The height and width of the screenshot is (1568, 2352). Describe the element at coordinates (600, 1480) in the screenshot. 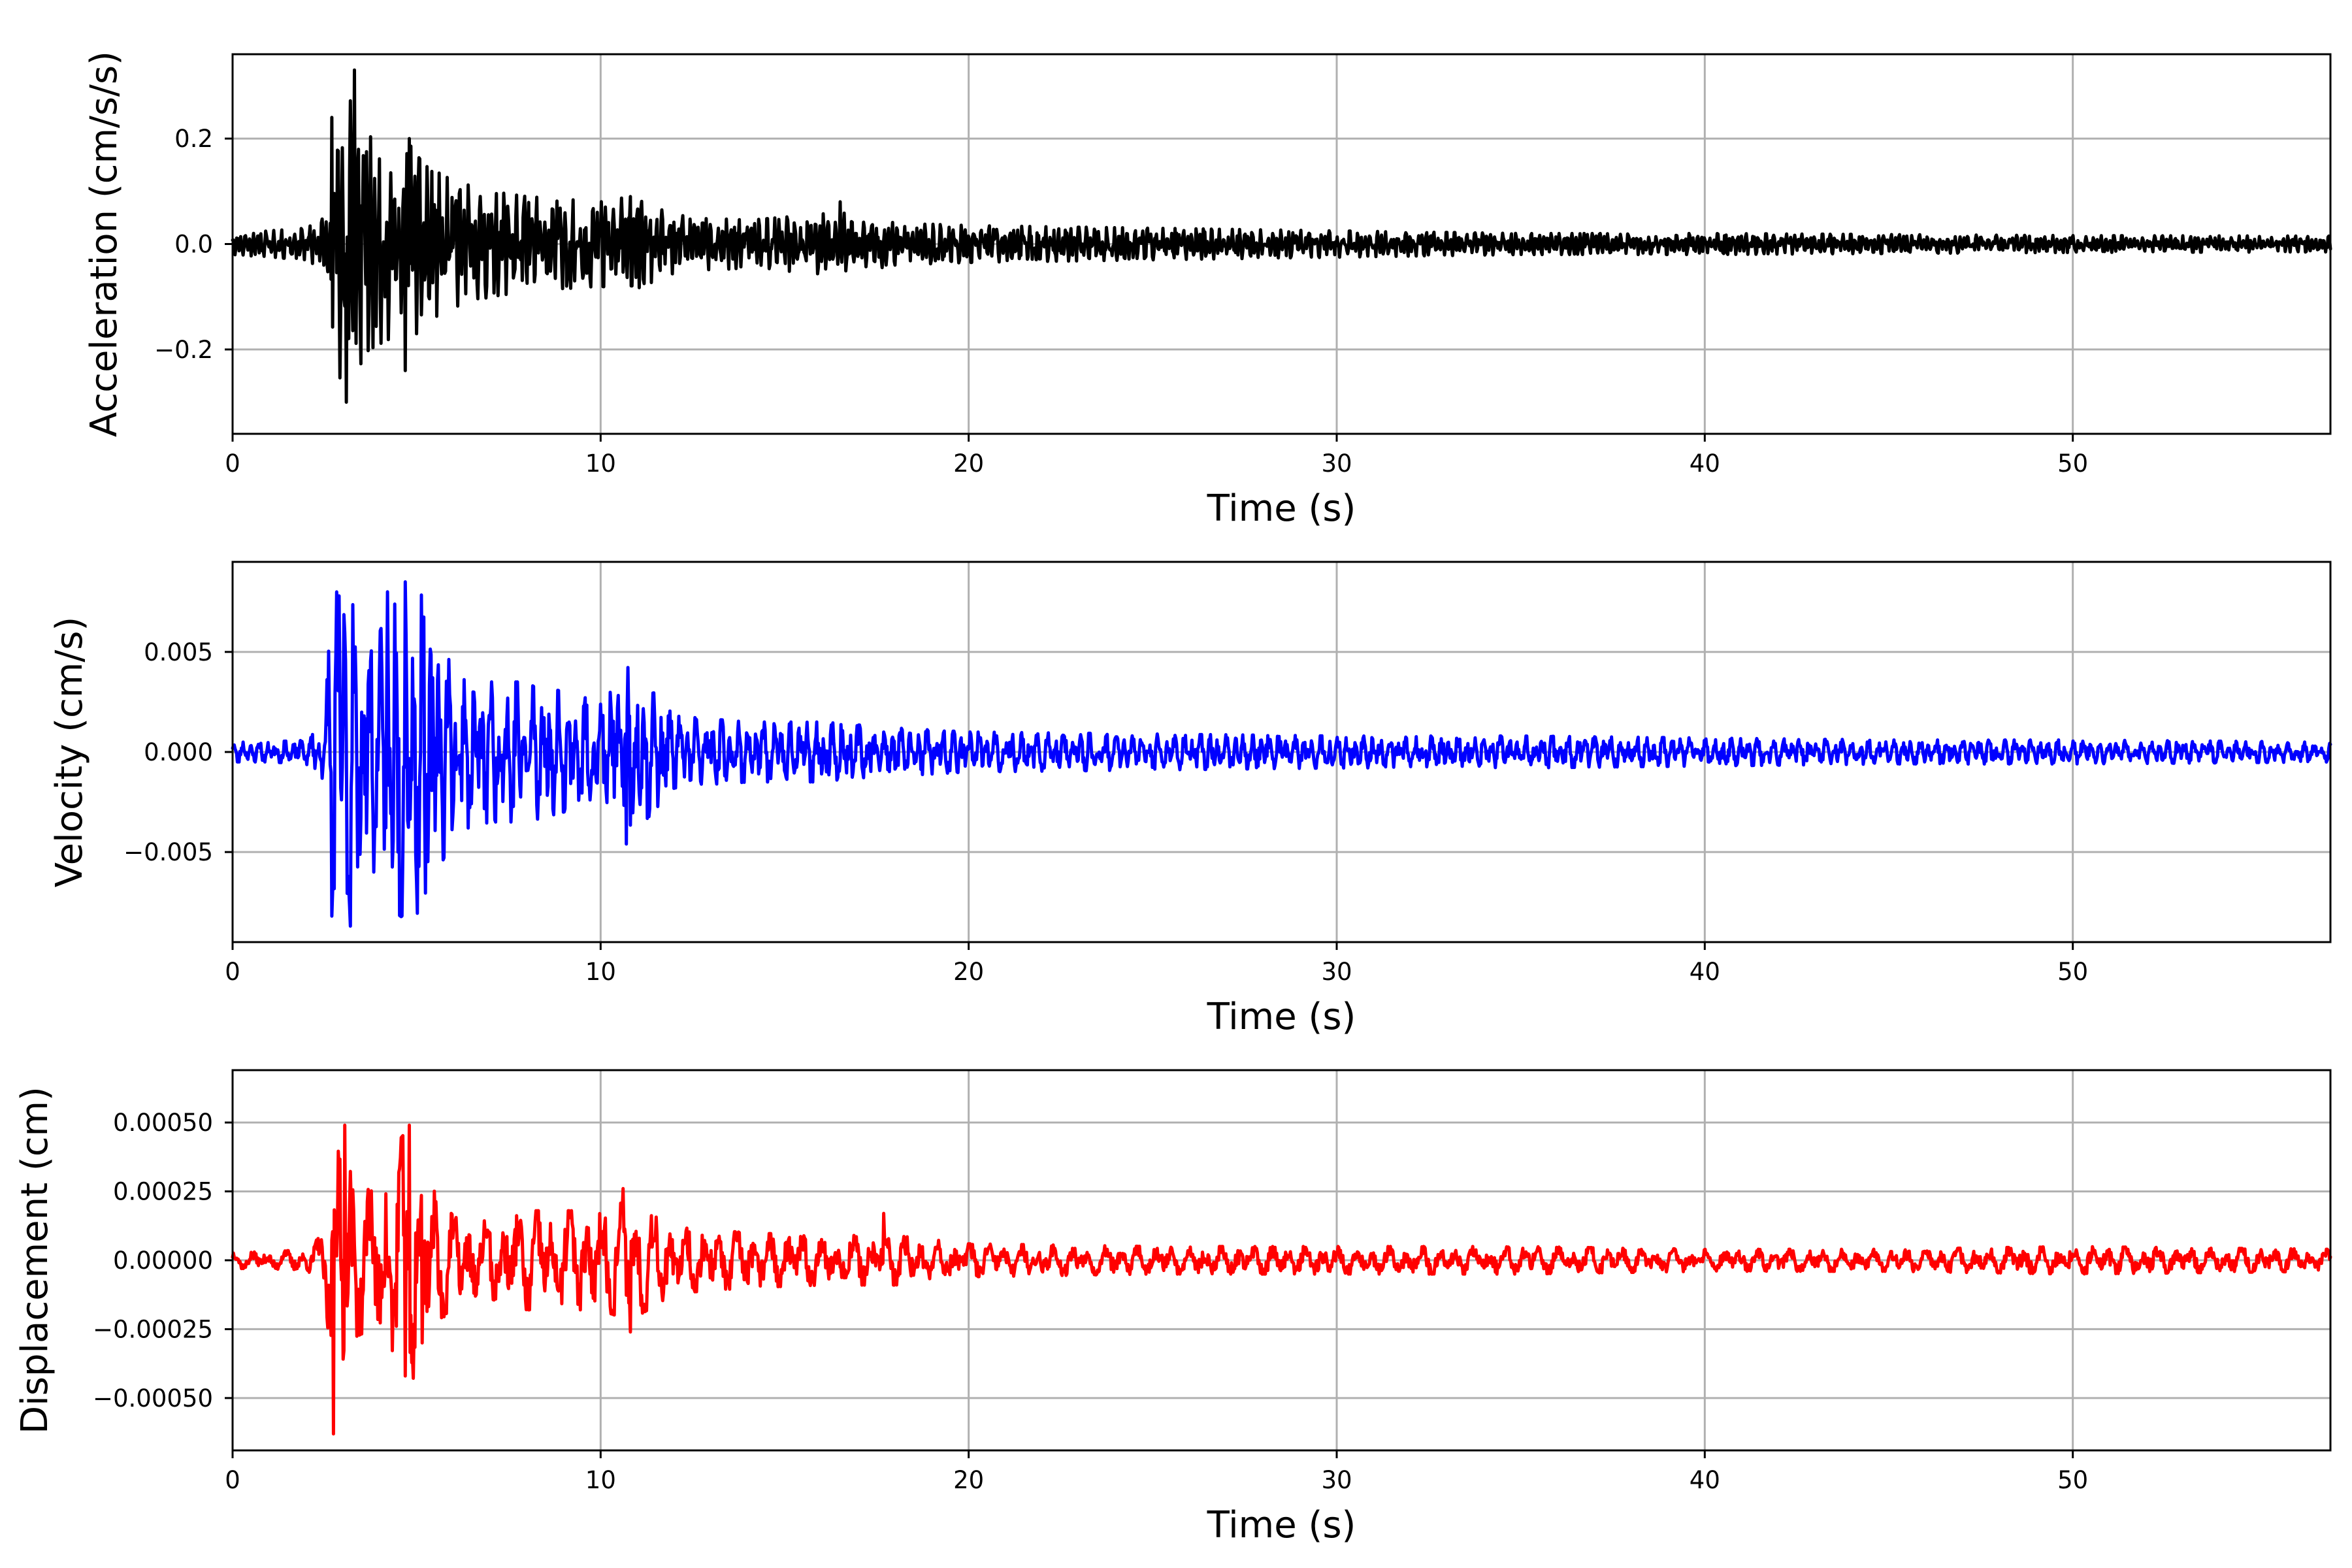

I see `displacement-xtick-label: 10` at that location.